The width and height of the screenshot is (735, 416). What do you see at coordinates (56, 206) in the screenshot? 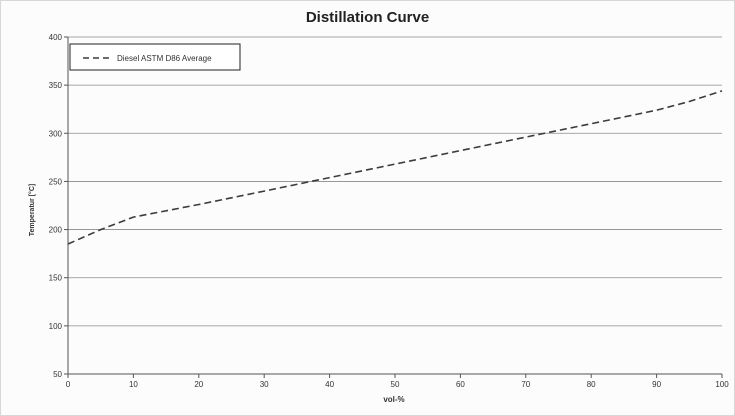
I see `y-tick-labels: 50 100 150 200 250 300 350 400` at bounding box center [56, 206].